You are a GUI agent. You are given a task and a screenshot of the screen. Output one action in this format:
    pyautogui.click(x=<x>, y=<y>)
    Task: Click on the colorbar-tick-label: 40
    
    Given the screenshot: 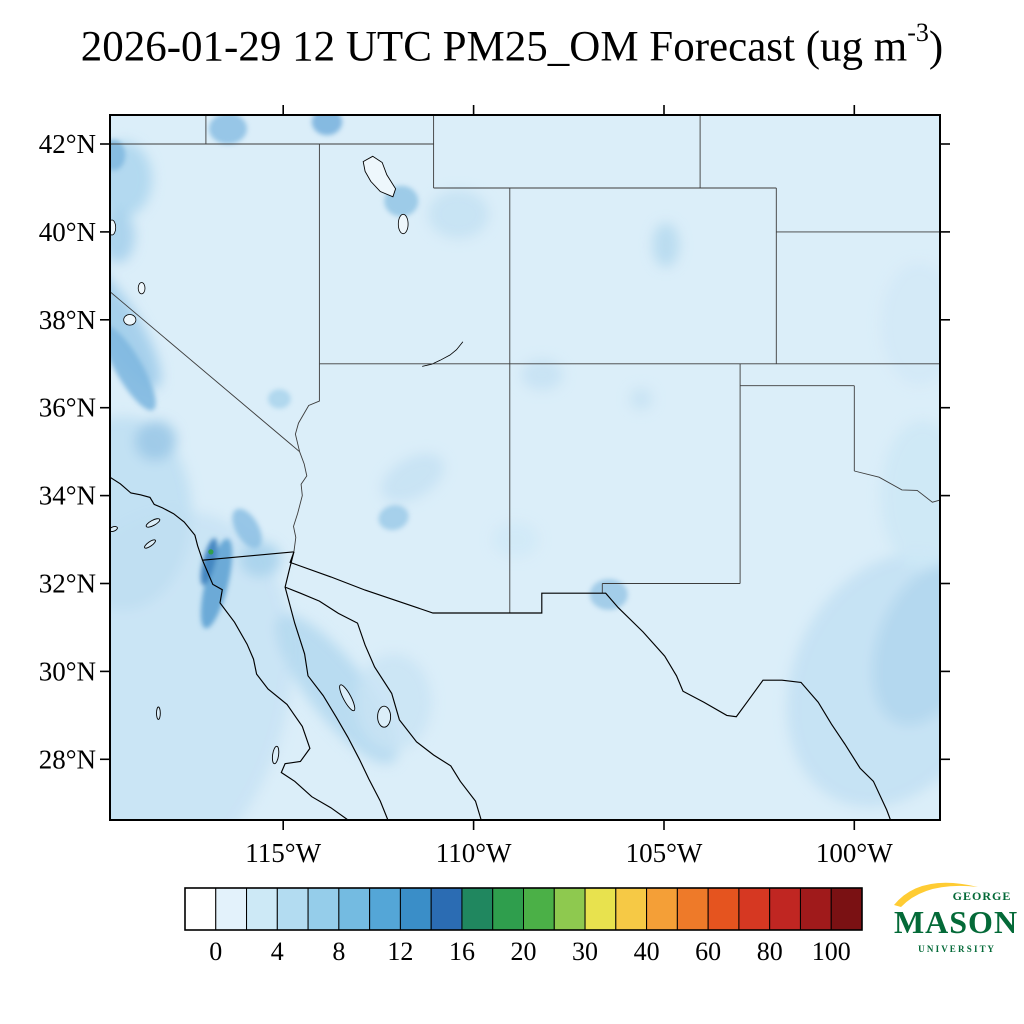 What is the action you would take?
    pyautogui.click(x=647, y=951)
    